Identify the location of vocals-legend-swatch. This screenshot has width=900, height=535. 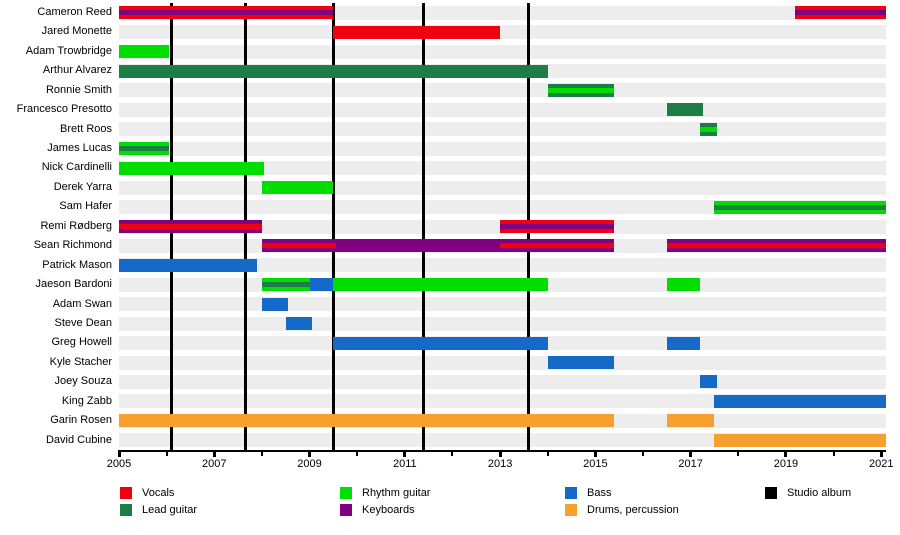
(126, 492).